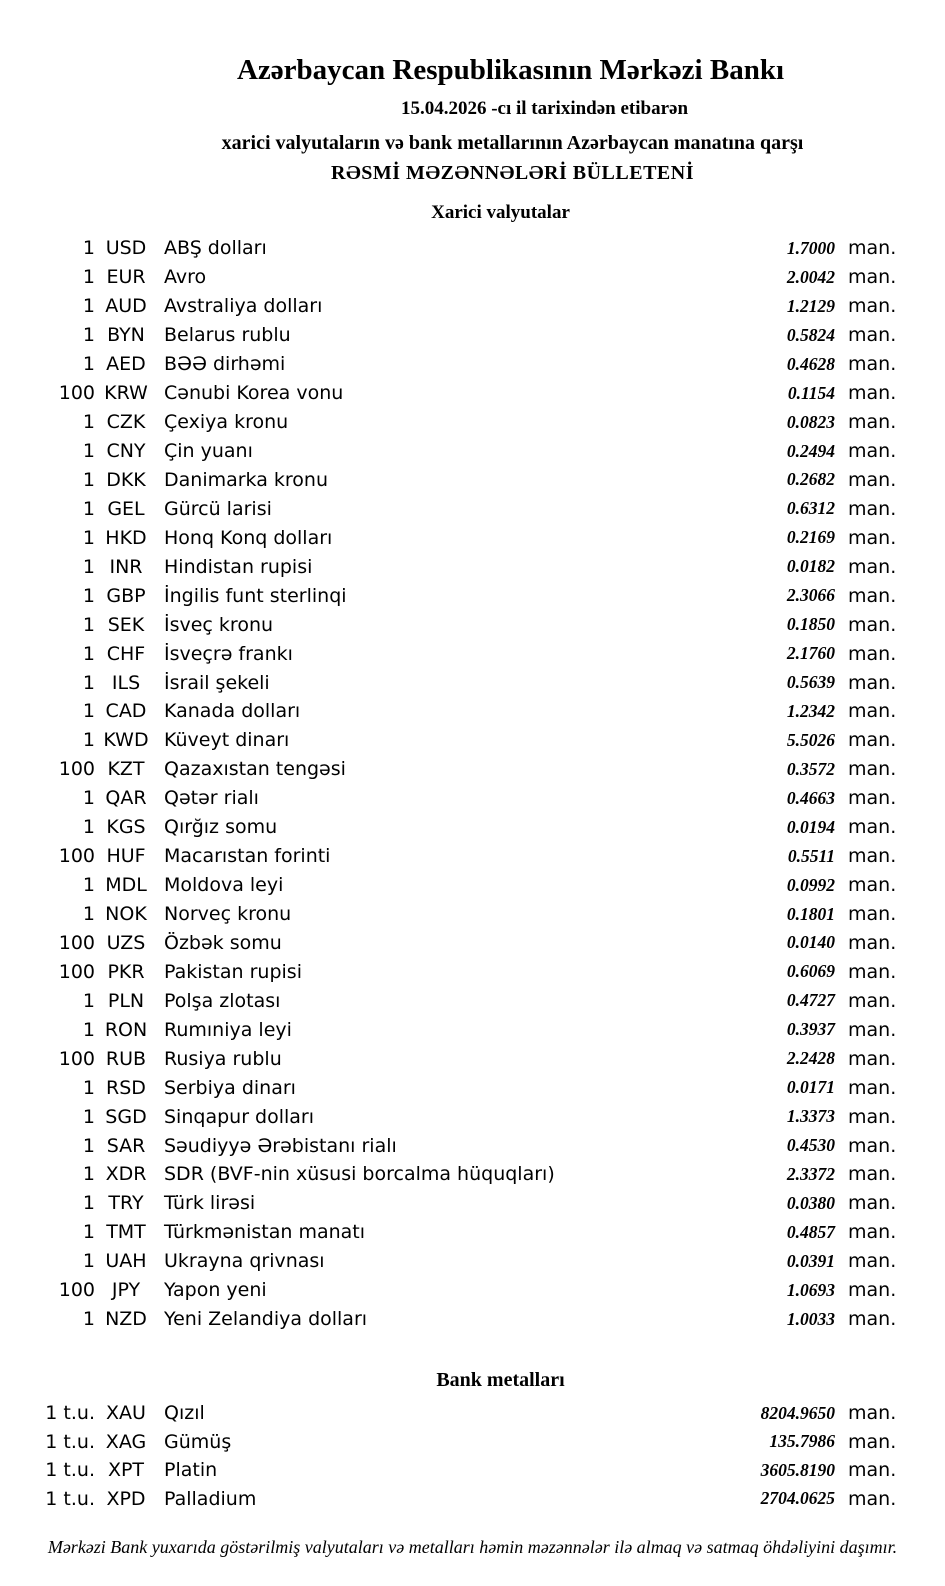 This screenshot has height=1586, width=945. What do you see at coordinates (810, 479) in the screenshot?
I see `rate-value-cell: 0.2682` at bounding box center [810, 479].